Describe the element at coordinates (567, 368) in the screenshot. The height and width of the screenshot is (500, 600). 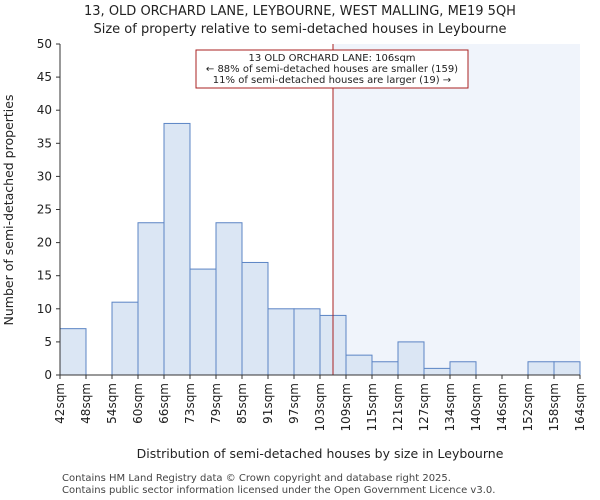
I see `bar-158sqm` at that location.